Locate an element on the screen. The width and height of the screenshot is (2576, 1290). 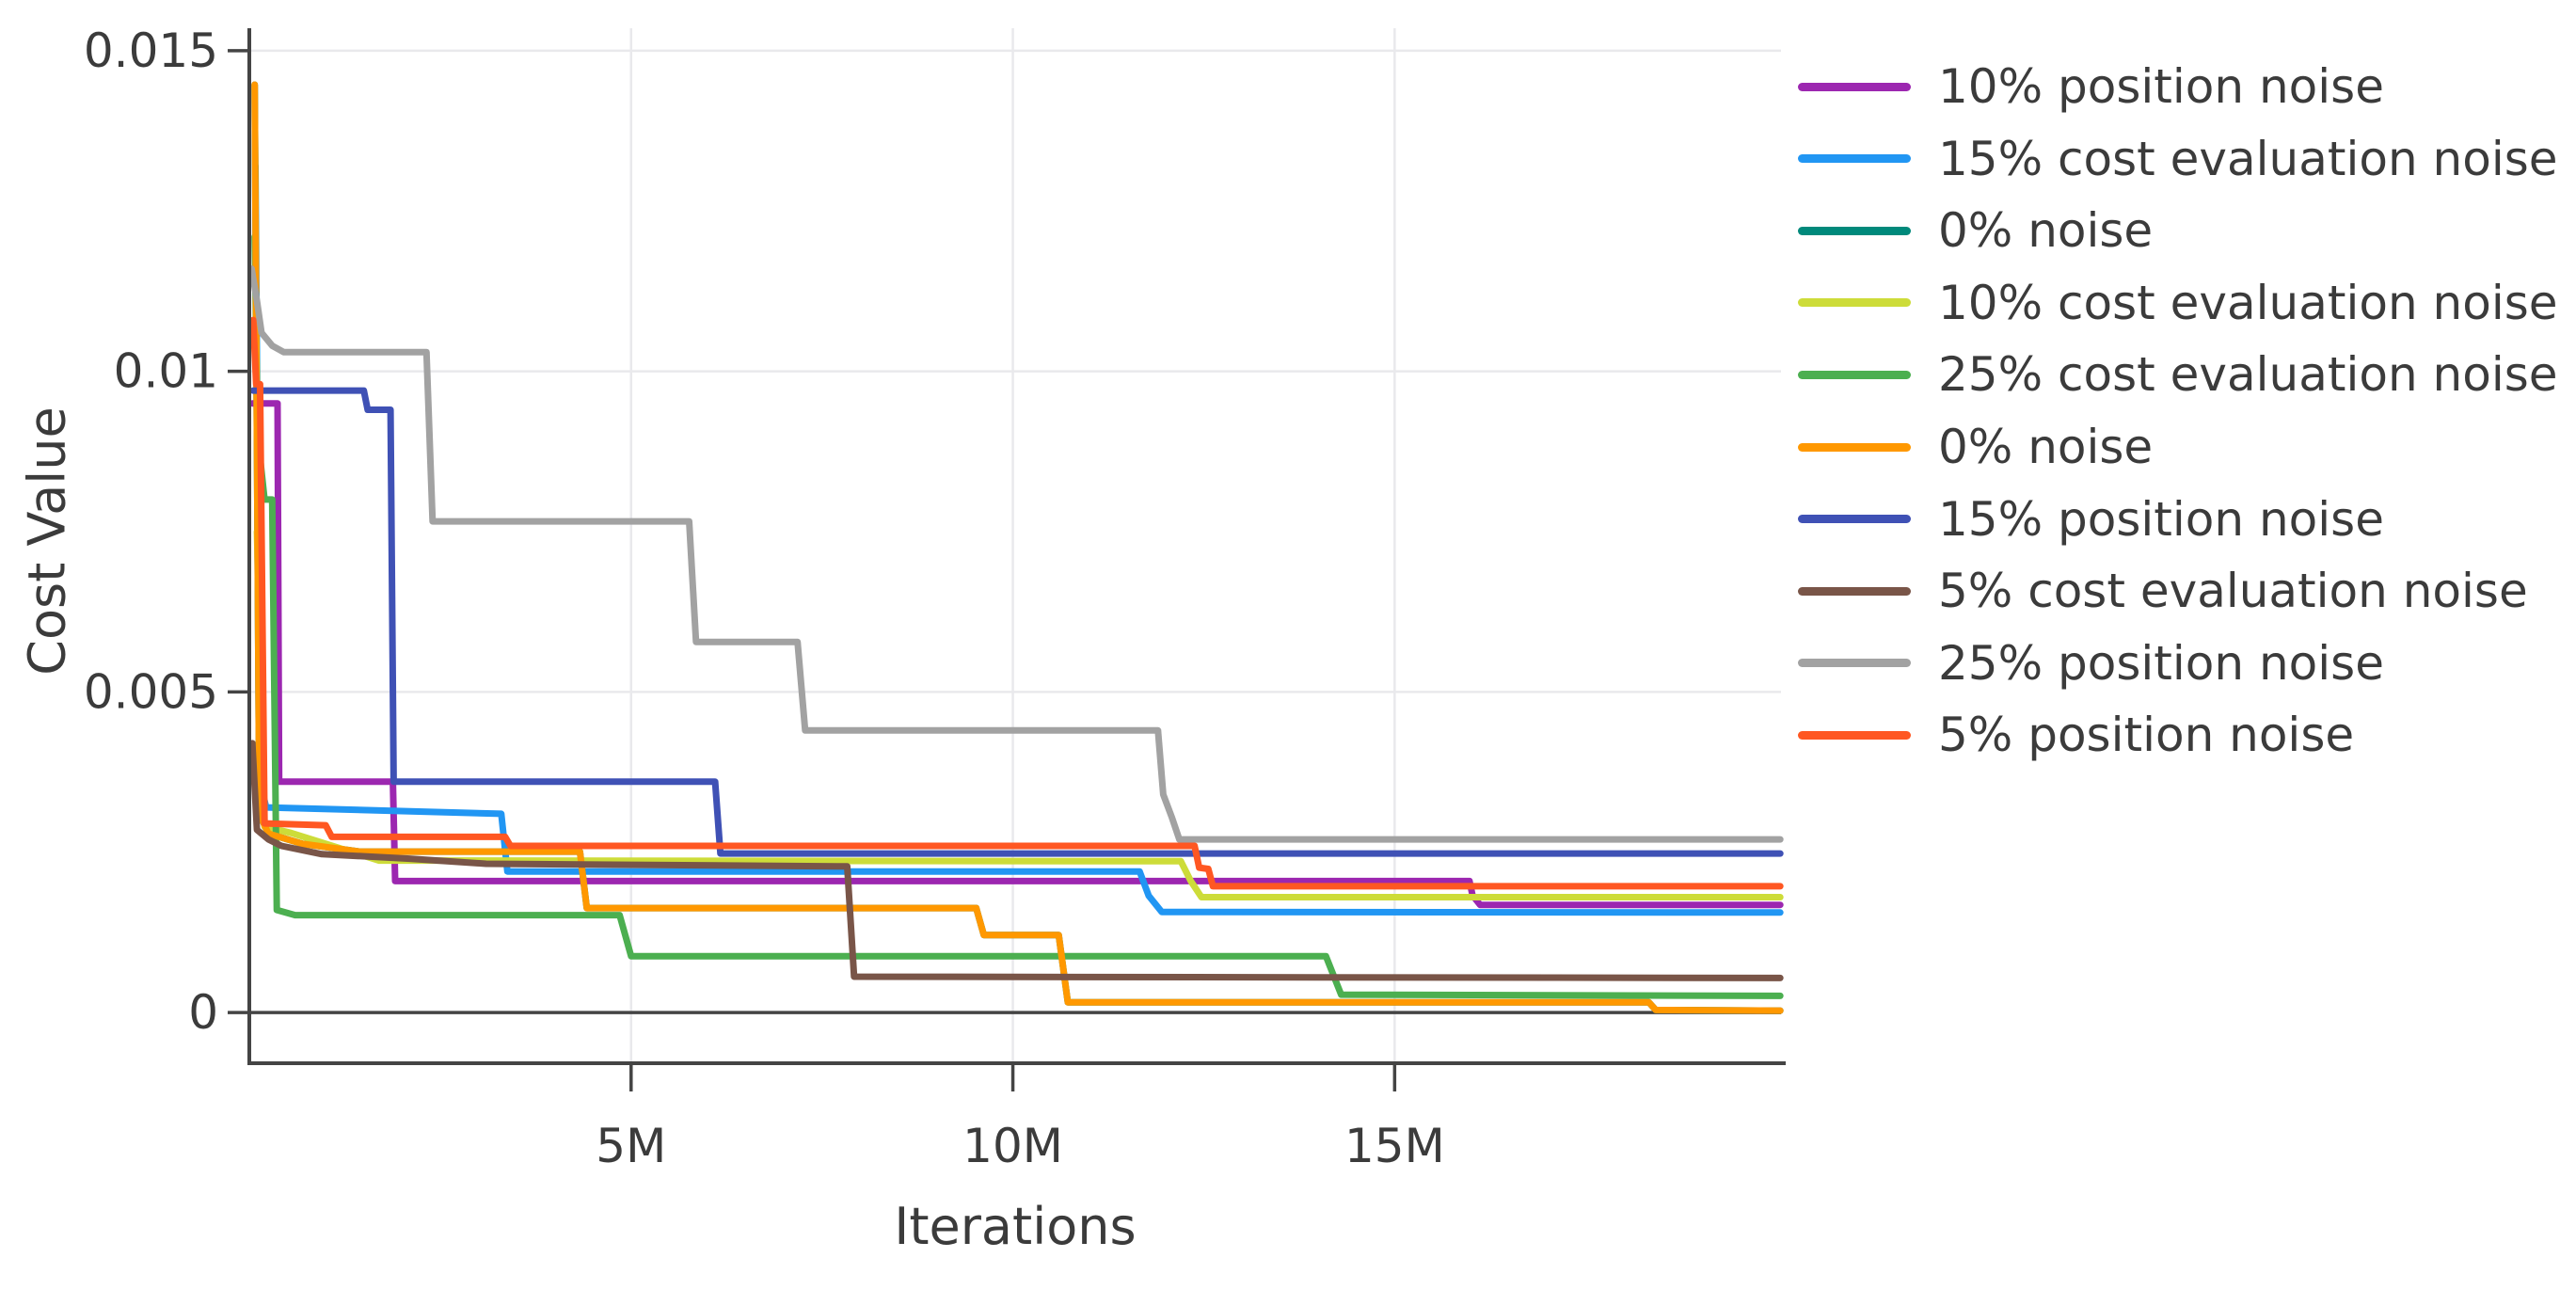
legend-item-label: 5% cost evaluation noise is located at coordinates (2233, 591).